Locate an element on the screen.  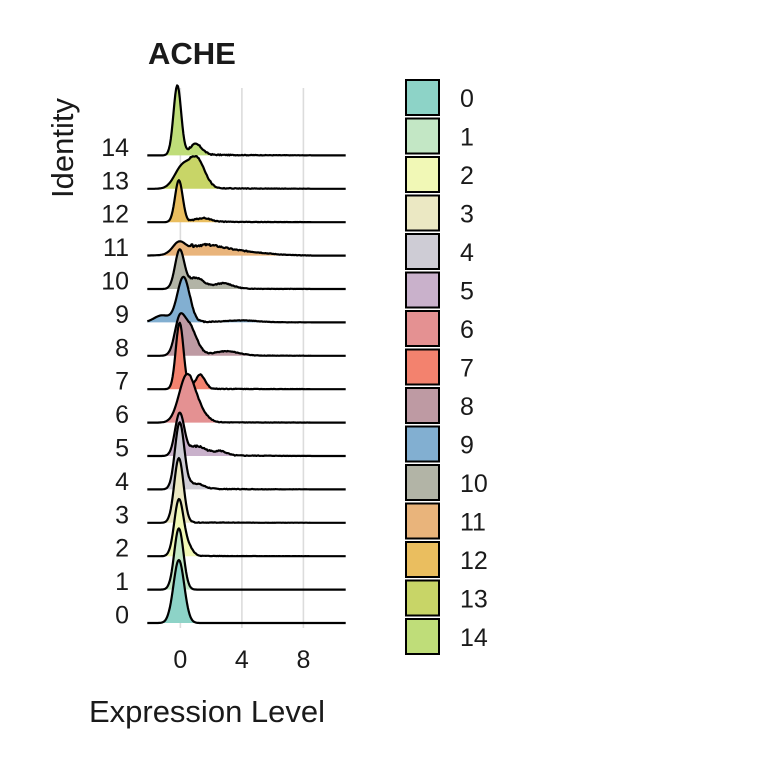
y-tick-label: 11 is located at coordinates (116, 248).